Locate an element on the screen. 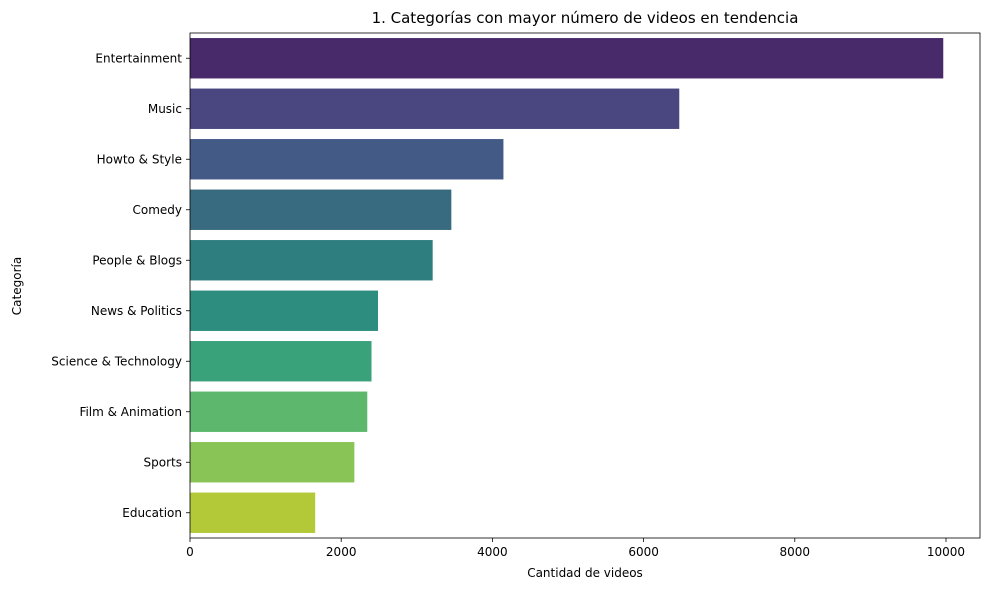  x-tick-label: 0 is located at coordinates (190, 552).